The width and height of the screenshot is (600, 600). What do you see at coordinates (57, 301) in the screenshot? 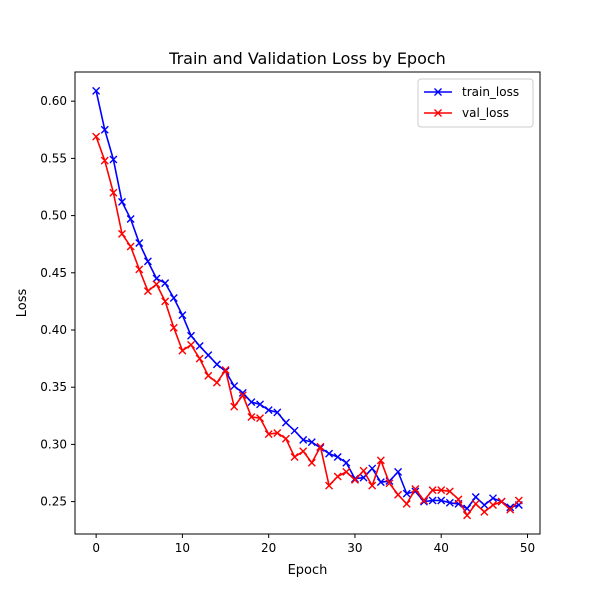
I see `y-axis: 0.25 0.30 0.35 0.40 0.45 0.50 0.55 0.60` at bounding box center [57, 301].